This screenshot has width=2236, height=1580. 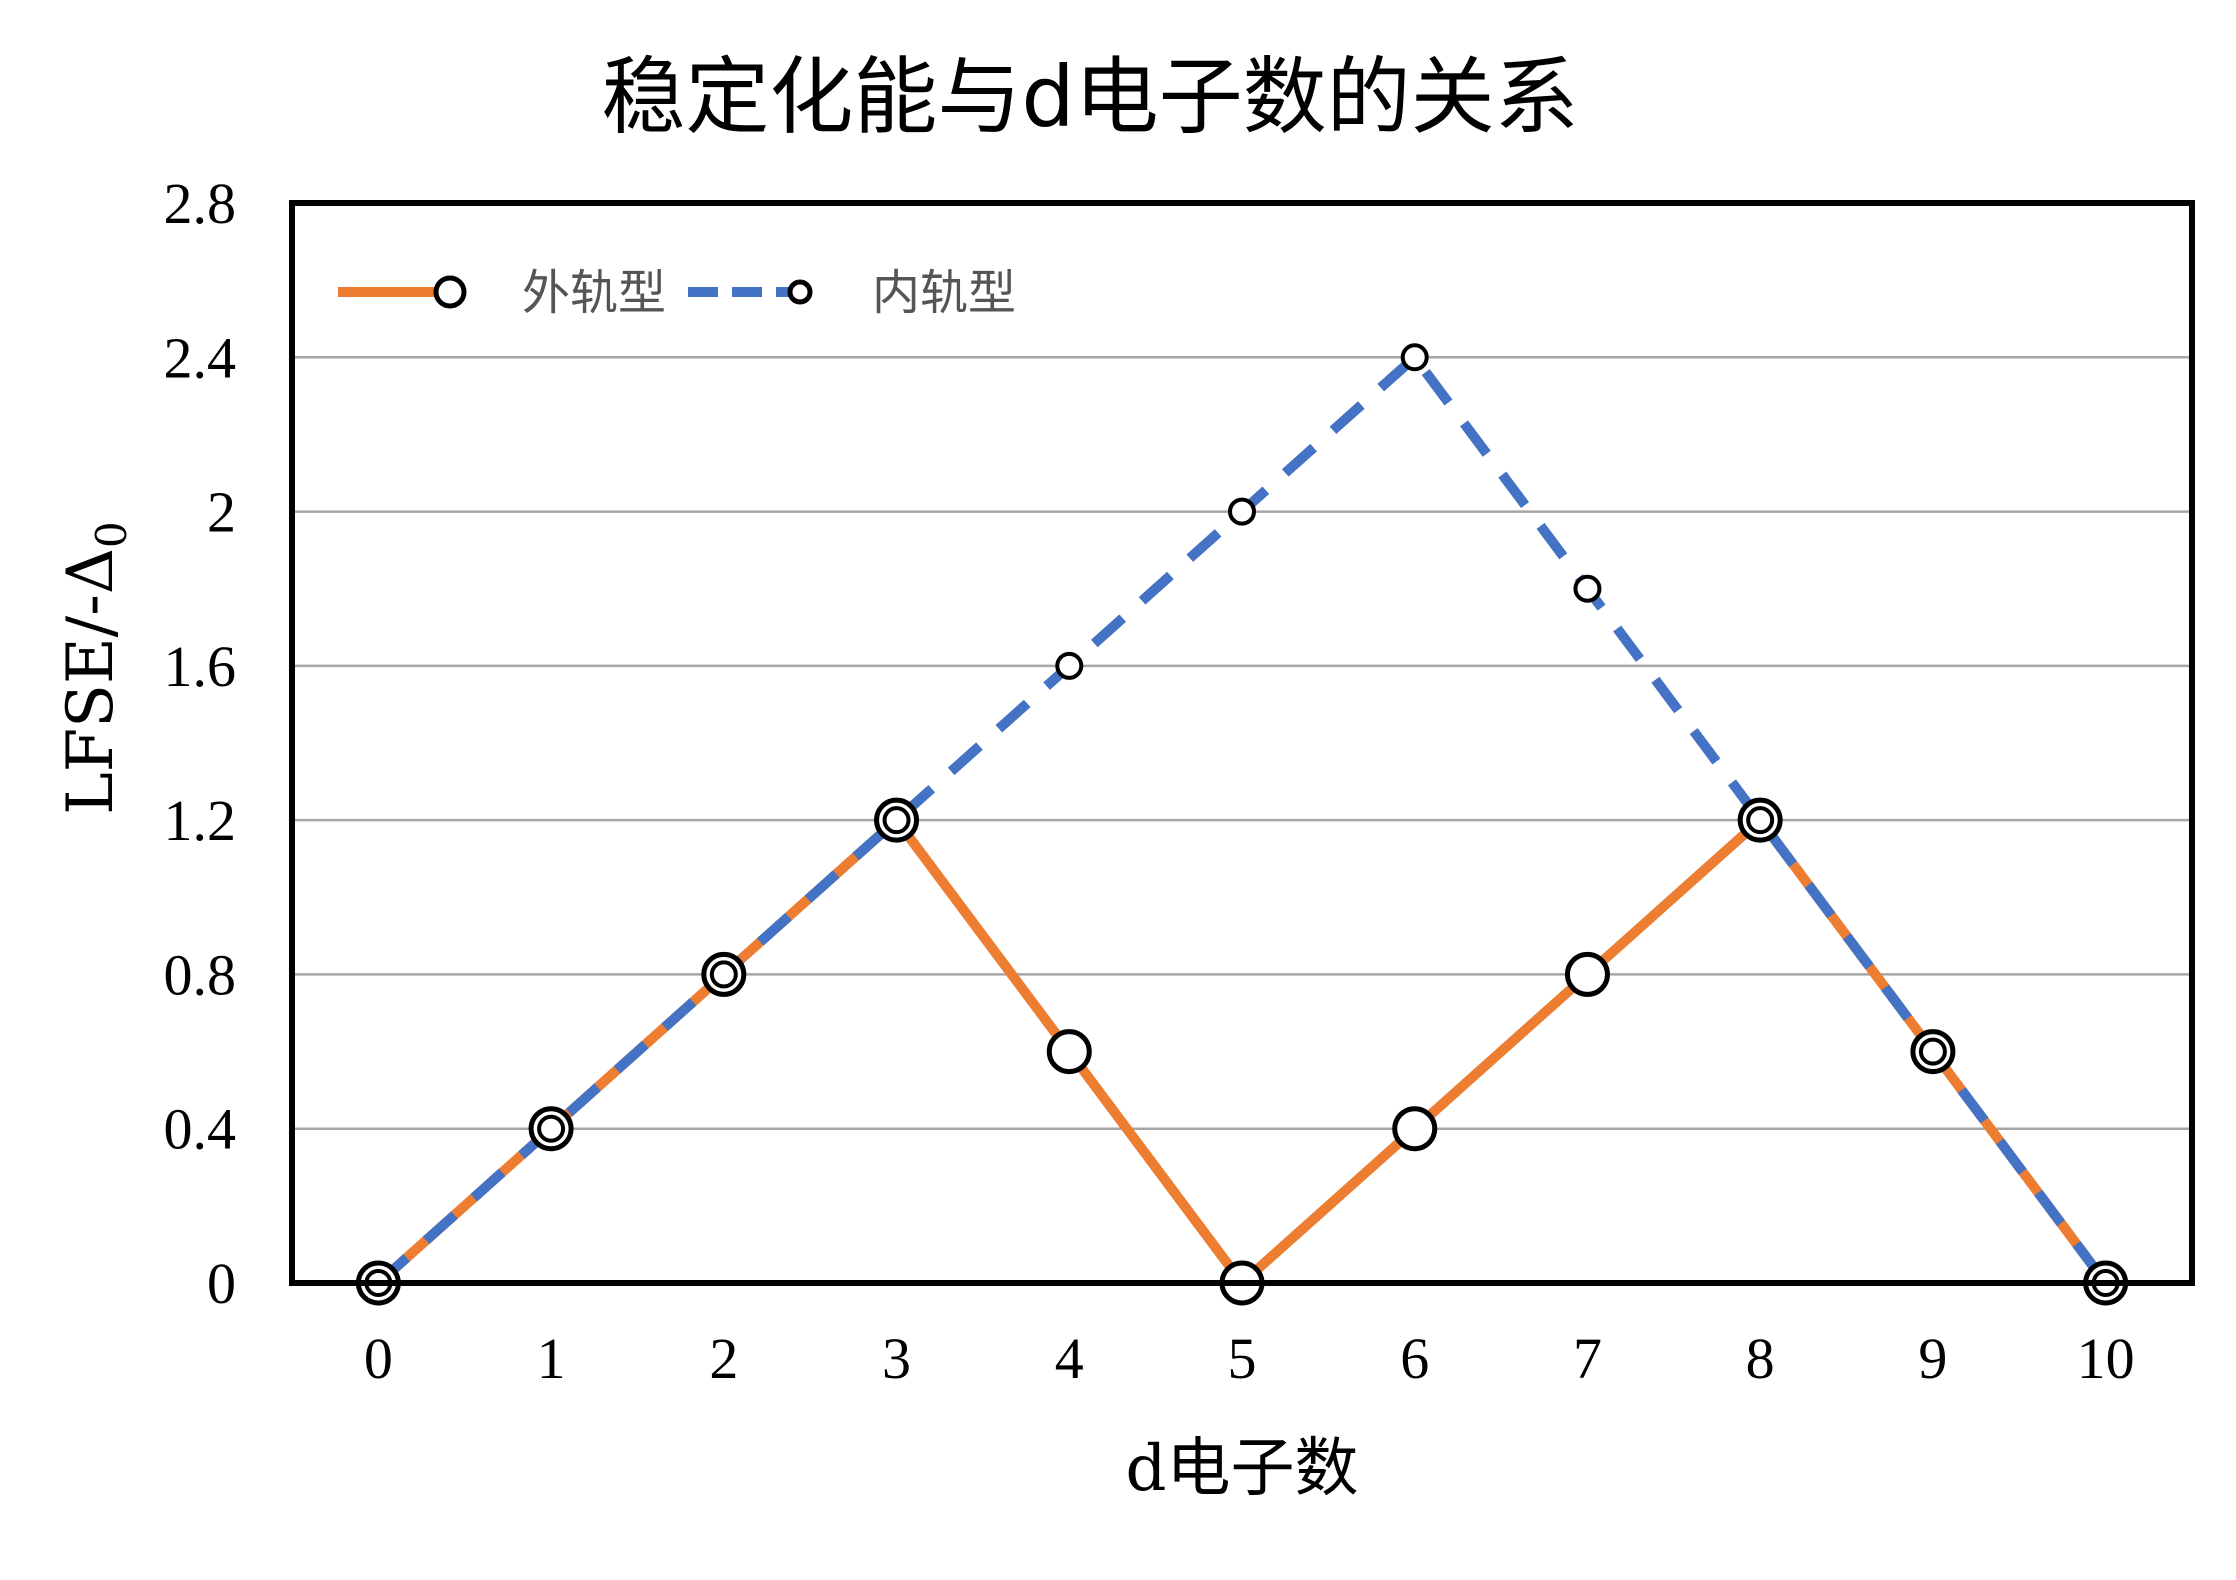 I want to click on x-axis-title: d电子数, so click(x=1242, y=1469).